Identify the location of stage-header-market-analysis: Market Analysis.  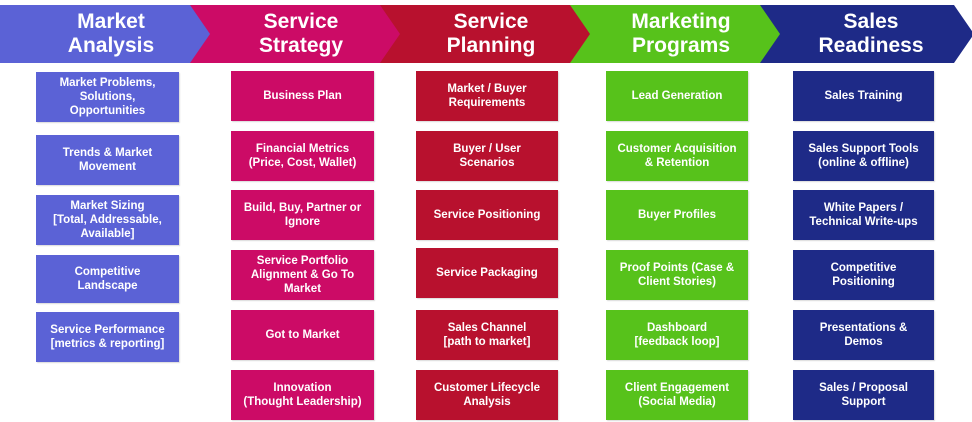
(107, 34).